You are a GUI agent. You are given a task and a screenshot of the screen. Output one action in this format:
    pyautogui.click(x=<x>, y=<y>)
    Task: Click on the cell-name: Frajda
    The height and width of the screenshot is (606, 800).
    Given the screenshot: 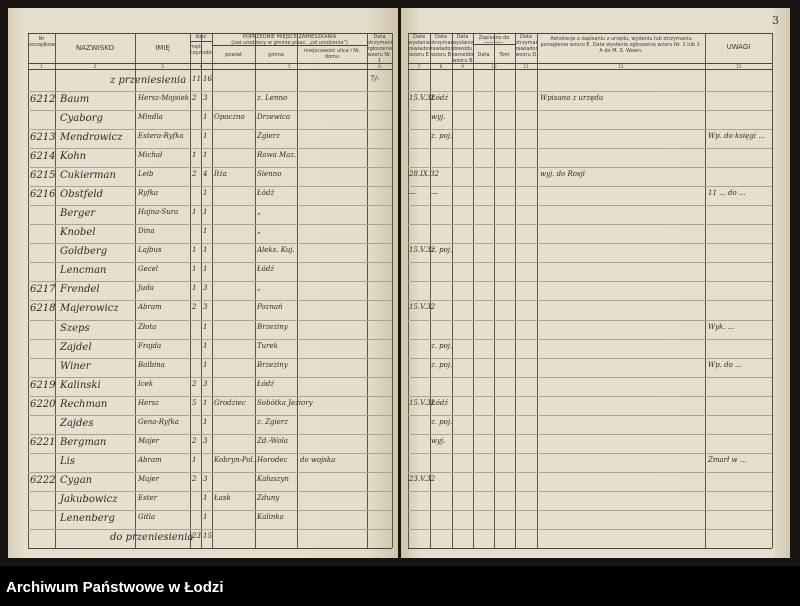 What is the action you would take?
    pyautogui.click(x=150, y=346)
    